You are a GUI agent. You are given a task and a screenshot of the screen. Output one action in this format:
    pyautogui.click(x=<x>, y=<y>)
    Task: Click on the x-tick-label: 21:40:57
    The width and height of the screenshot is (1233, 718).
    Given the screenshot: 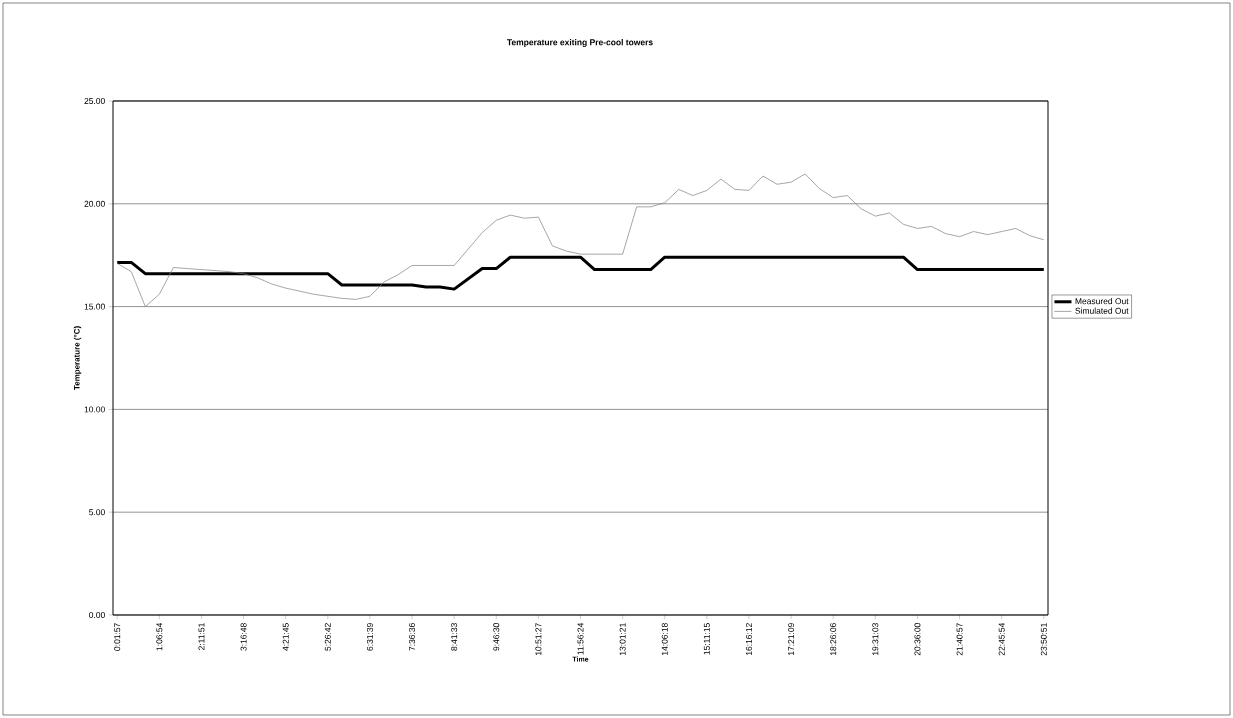 What is the action you would take?
    pyautogui.click(x=959, y=639)
    